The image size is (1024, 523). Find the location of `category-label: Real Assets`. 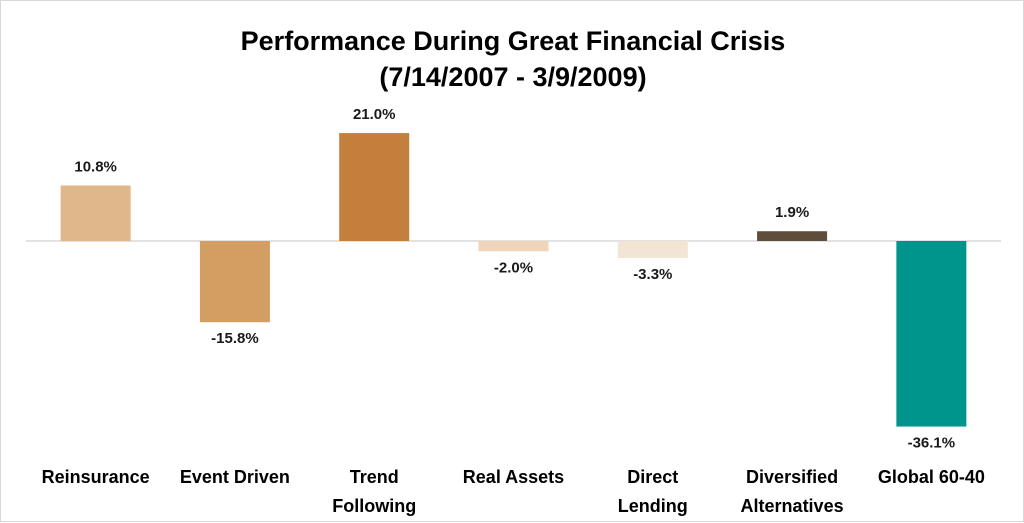

category-label: Real Assets is located at coordinates (513, 477).